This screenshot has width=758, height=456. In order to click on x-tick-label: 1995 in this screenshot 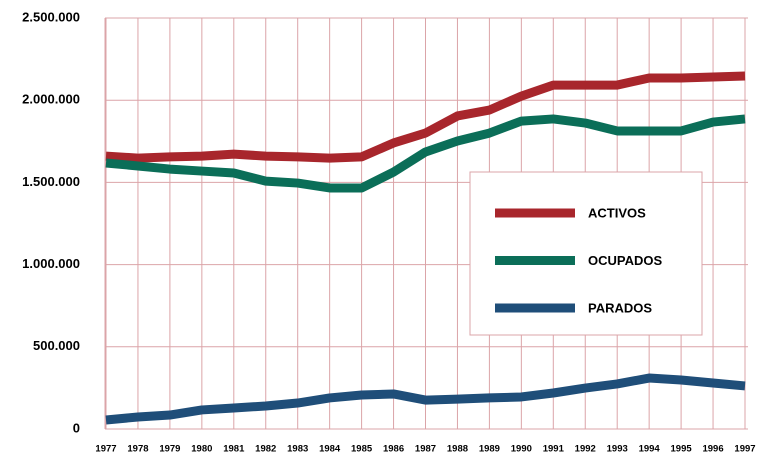, I will do `click(682, 449)`.